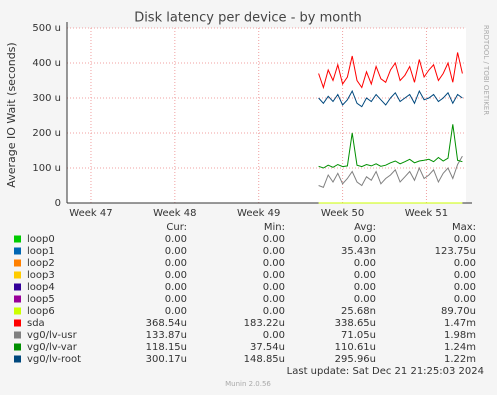 This screenshot has width=497, height=395. Describe the element at coordinates (41, 251) in the screenshot. I see `legend-name: loop1` at that location.